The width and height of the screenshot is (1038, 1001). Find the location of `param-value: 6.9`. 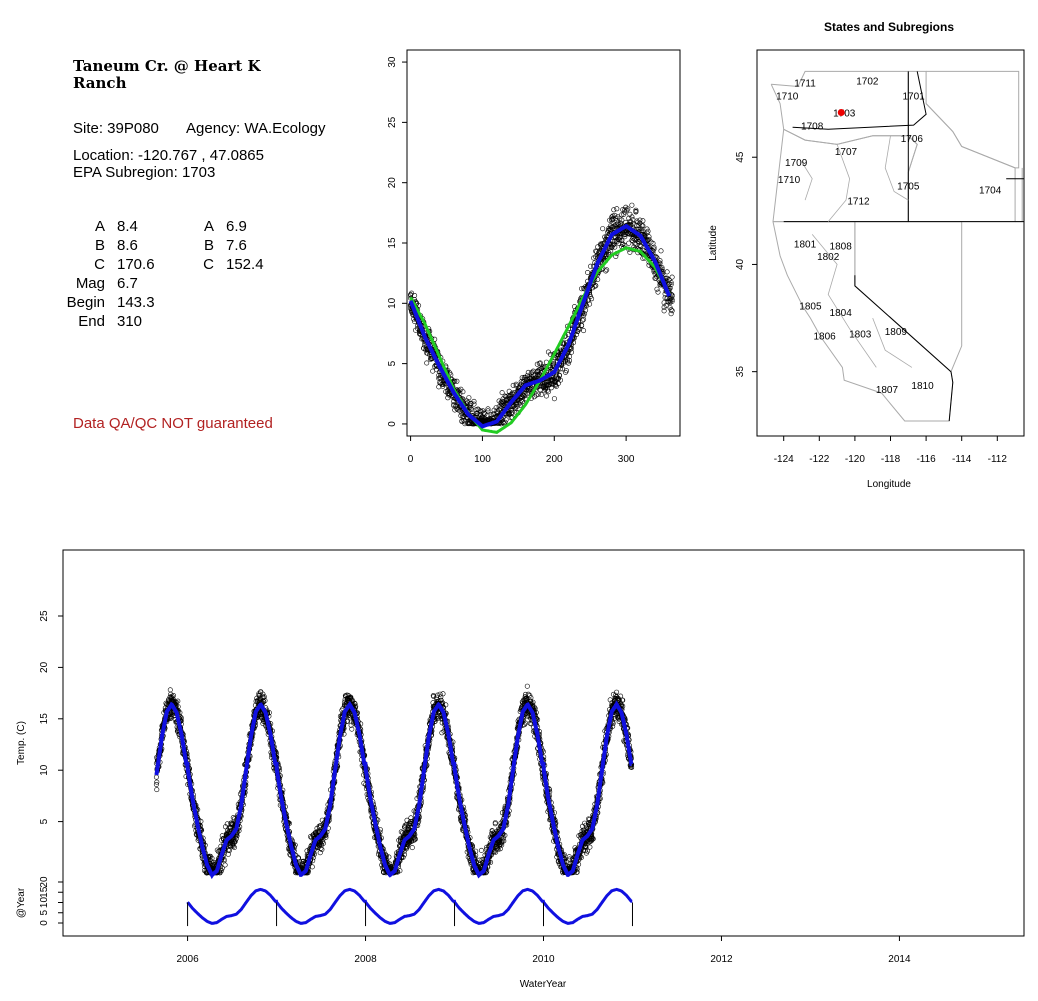

param-value: 6.9 is located at coordinates (236, 226).